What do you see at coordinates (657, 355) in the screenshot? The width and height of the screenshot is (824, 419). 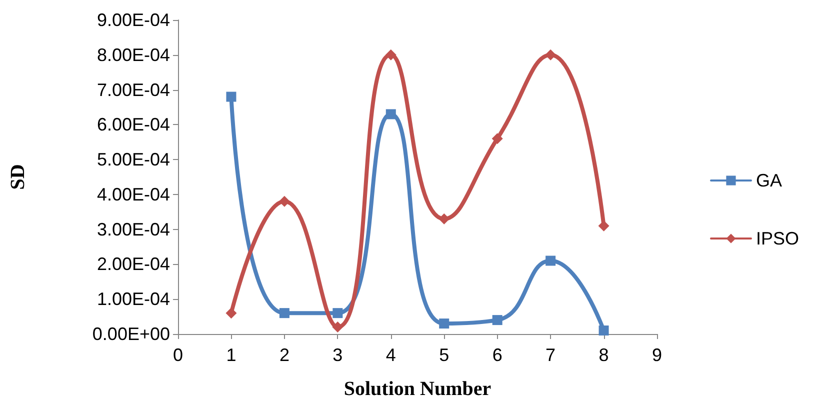 I see `x-tick-label: 9` at bounding box center [657, 355].